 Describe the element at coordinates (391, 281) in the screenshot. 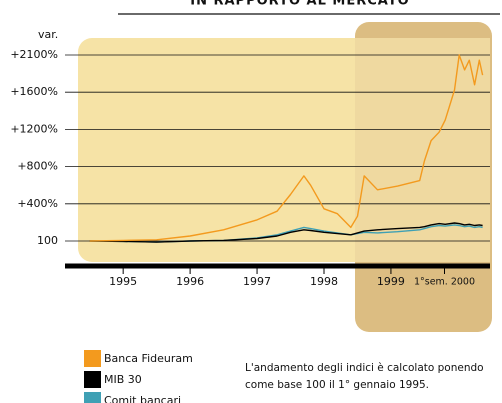

I see `x-tick-label: 1999` at that location.